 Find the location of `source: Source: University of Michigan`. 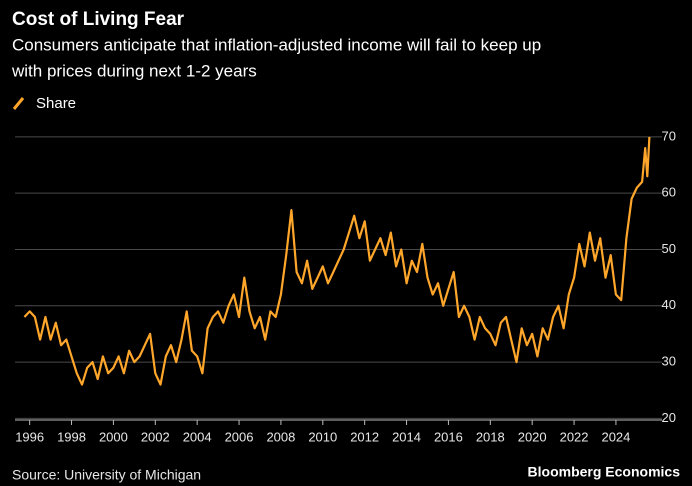

source: Source: University of Michigan is located at coordinates (106, 475).